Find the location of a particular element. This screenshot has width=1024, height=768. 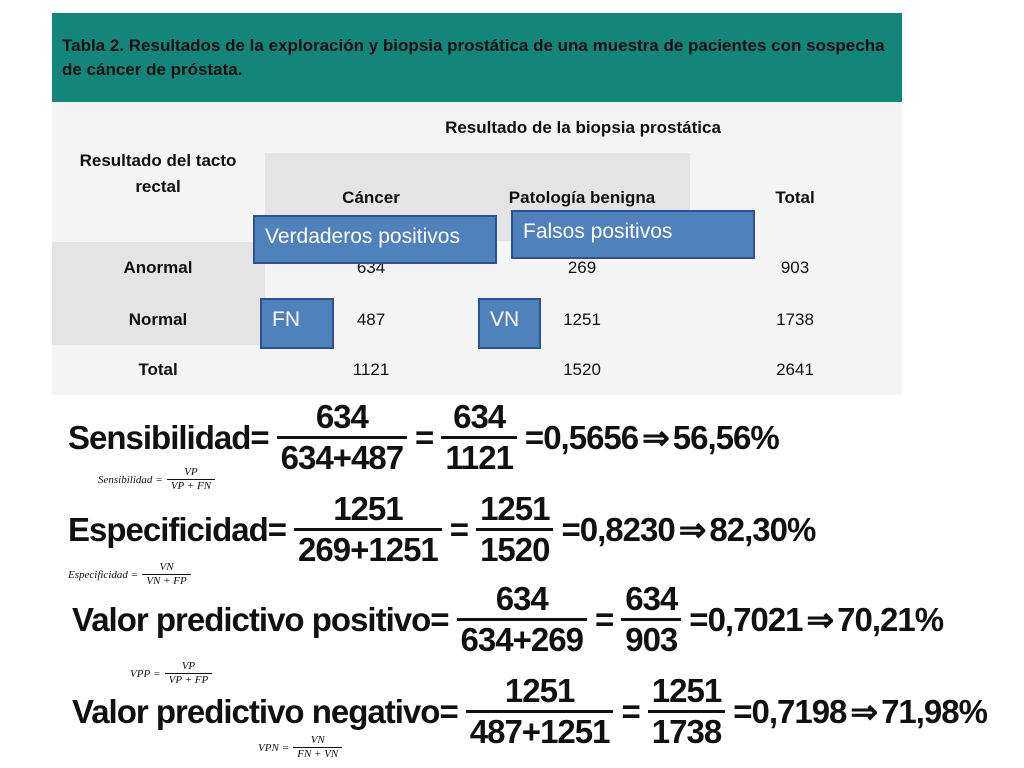

fraction: 634 634+269 is located at coordinates (521, 619).